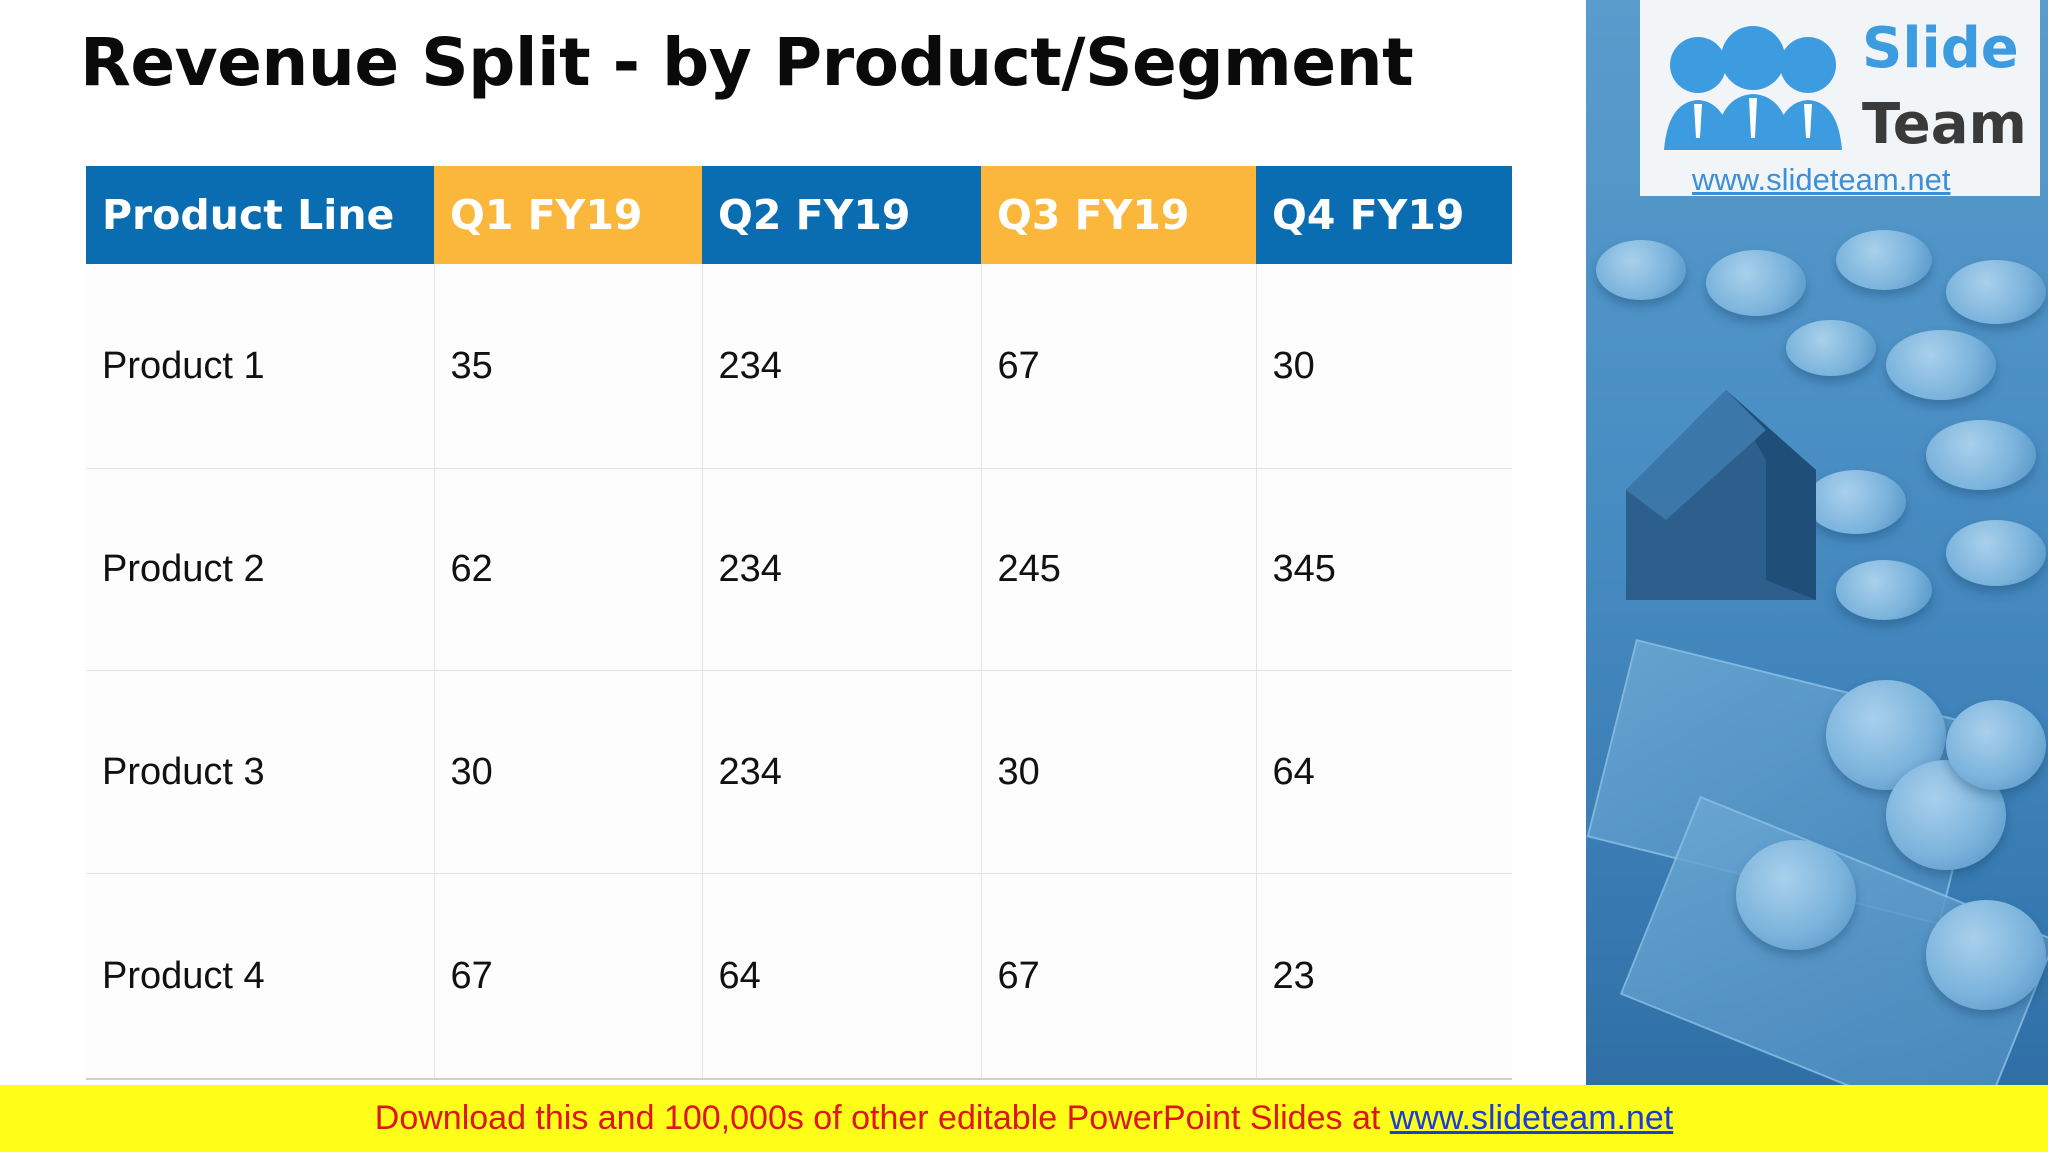  What do you see at coordinates (841, 976) in the screenshot?
I see `cell-q2: 64` at bounding box center [841, 976].